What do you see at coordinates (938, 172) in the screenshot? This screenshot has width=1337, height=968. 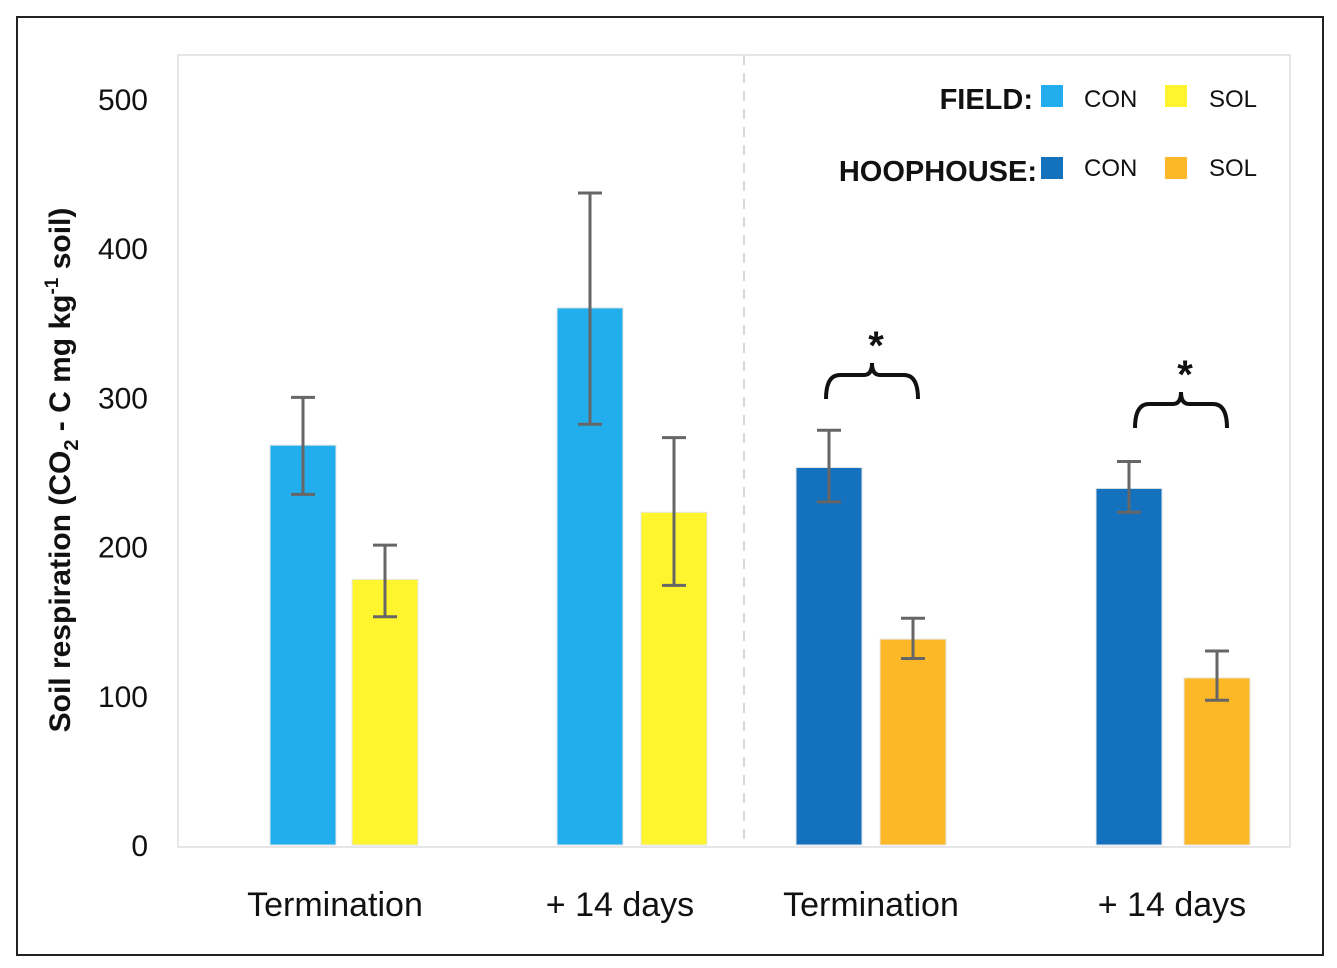 I see `legend-hoophouse-label: HOOPHOUSE:` at bounding box center [938, 172].